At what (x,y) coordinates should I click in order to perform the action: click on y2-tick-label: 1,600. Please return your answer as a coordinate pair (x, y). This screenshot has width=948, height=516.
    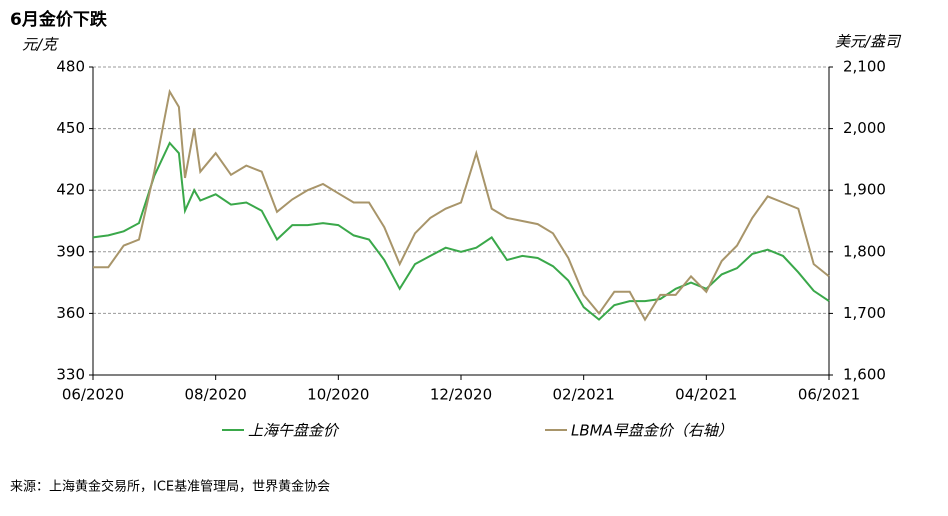
    Looking at the image, I should click on (864, 375).